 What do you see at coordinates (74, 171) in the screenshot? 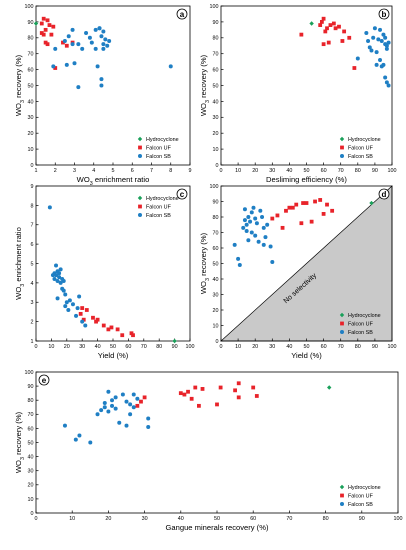
I see `x-tick-label: 3` at bounding box center [74, 171].